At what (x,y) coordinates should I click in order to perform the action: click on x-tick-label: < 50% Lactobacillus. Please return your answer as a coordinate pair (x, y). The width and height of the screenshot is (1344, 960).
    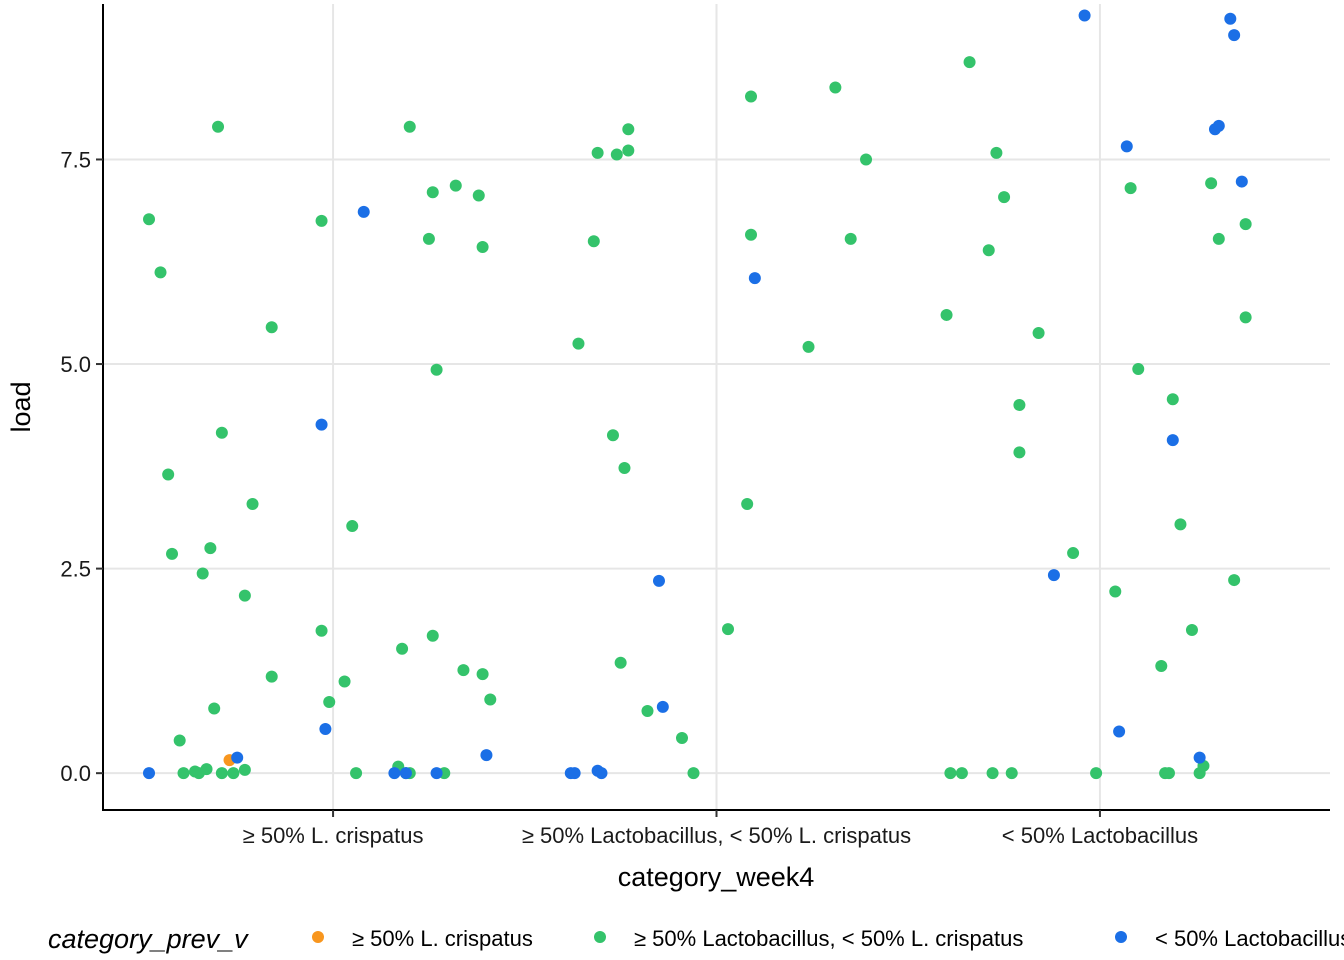
    Looking at the image, I should click on (1100, 835).